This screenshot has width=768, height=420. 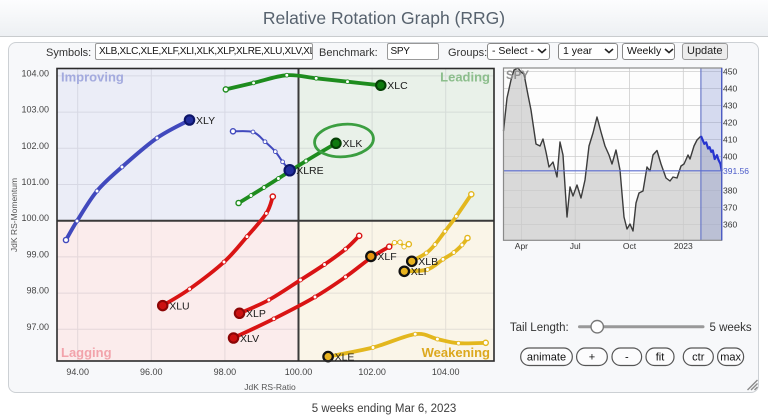 I want to click on svg-text: 430, so click(x=730, y=106).